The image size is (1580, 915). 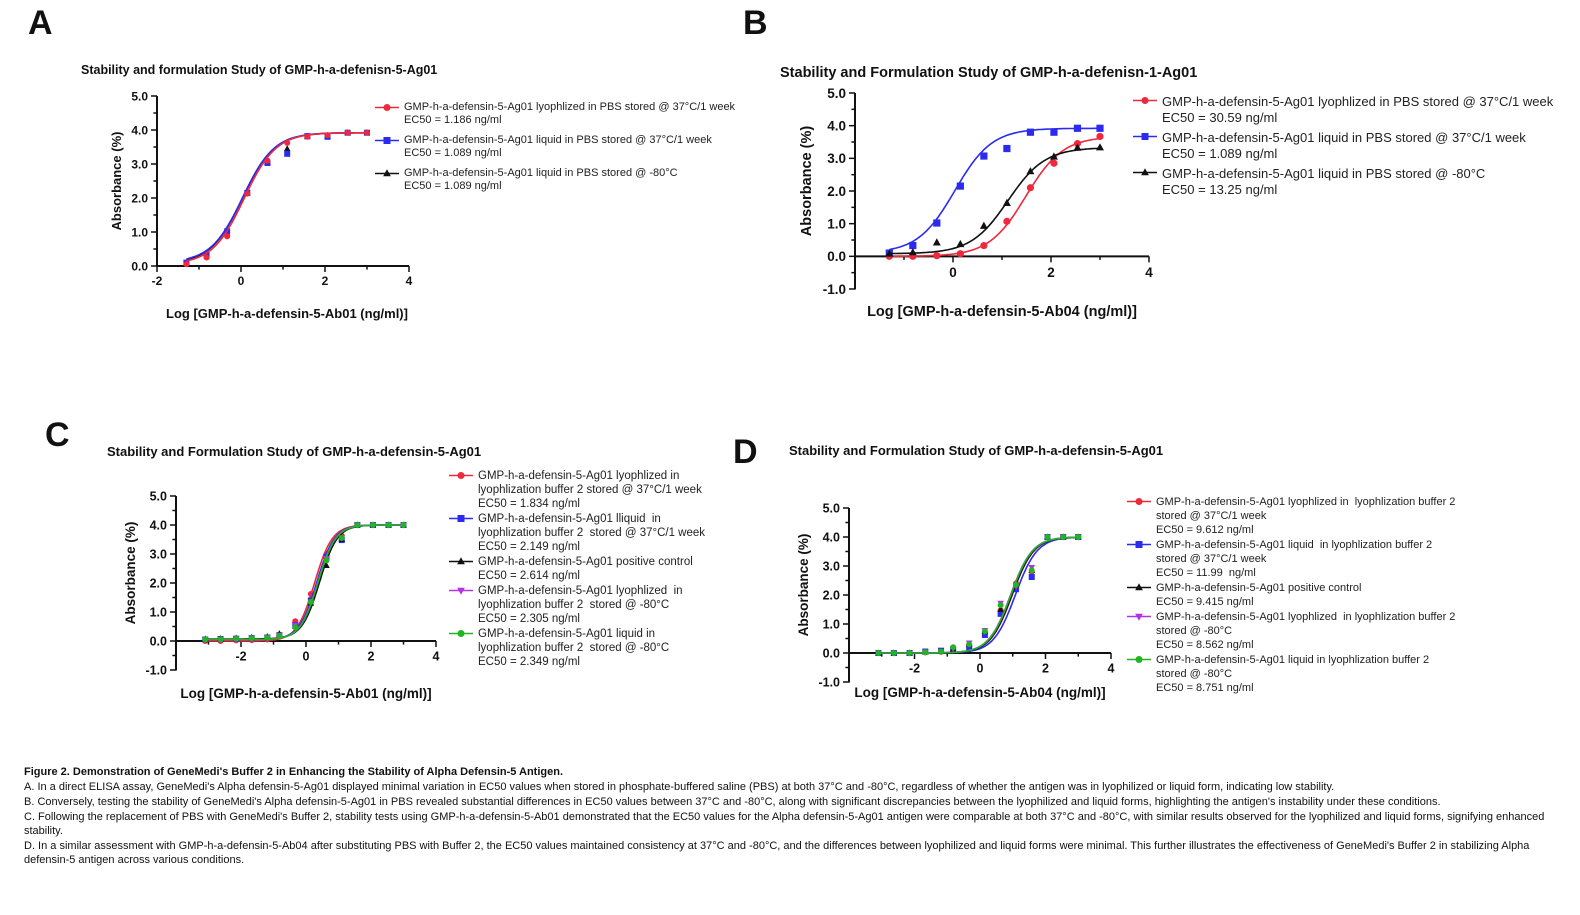 What do you see at coordinates (1002, 312) in the screenshot?
I see `x-axis-label: Log [GMP-h-a-defensin-5-Ab04 (ng/ml)]` at bounding box center [1002, 312].